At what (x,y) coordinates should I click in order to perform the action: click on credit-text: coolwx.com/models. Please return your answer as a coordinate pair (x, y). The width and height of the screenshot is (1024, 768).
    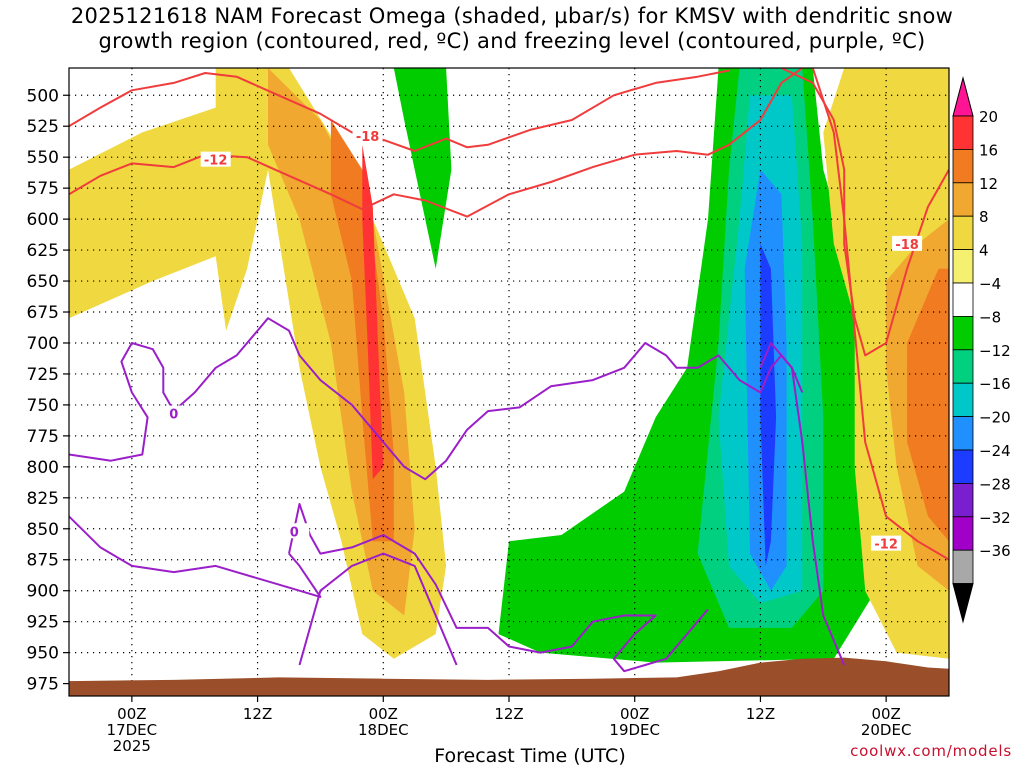
    Looking at the image, I should click on (931, 751).